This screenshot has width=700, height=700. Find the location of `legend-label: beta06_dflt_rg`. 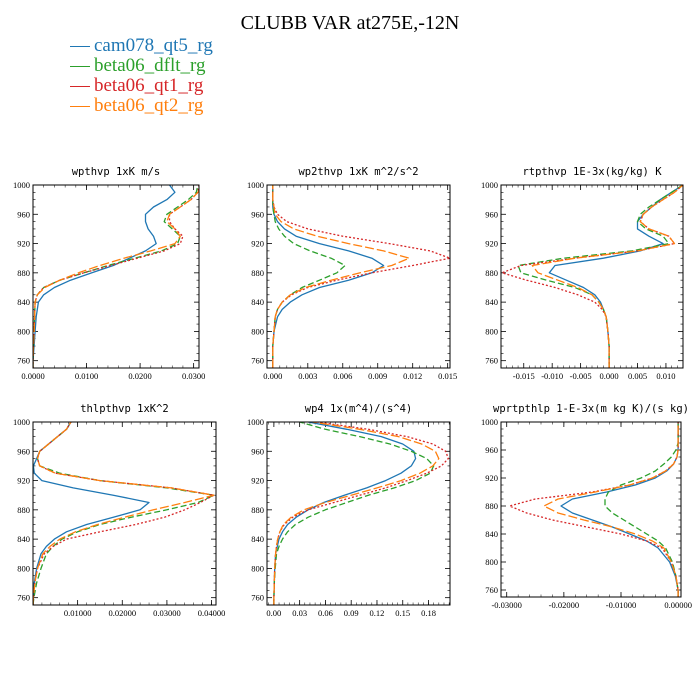

legend-label: beta06_dflt_rg is located at coordinates (150, 65).